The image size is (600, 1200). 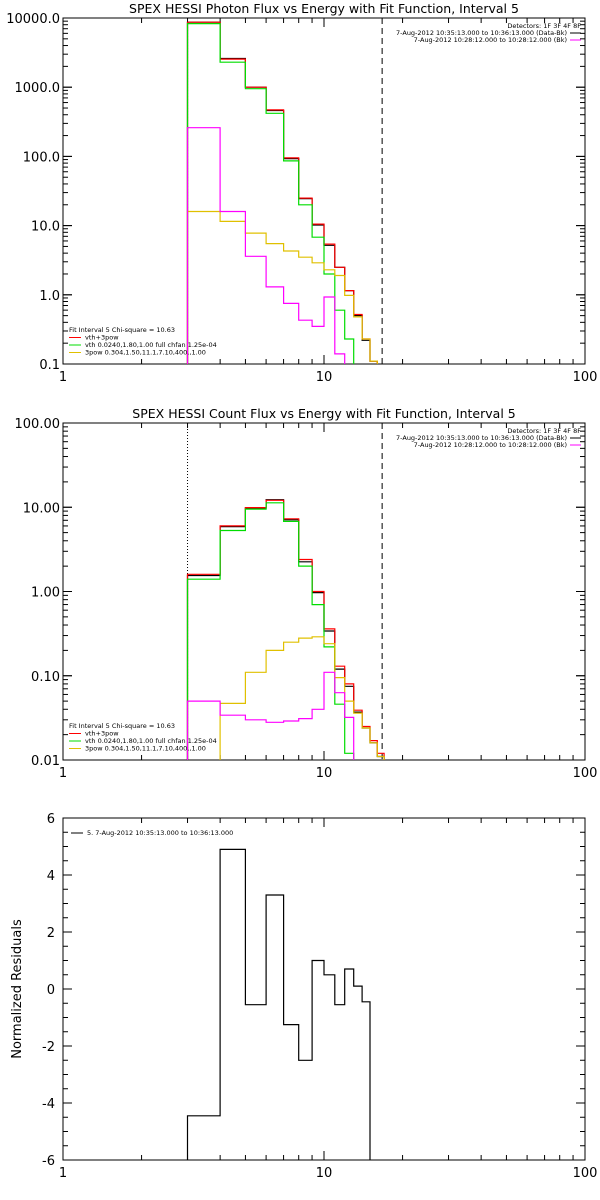 I want to click on y-tick-label: 10000.0, so click(x=33, y=19).